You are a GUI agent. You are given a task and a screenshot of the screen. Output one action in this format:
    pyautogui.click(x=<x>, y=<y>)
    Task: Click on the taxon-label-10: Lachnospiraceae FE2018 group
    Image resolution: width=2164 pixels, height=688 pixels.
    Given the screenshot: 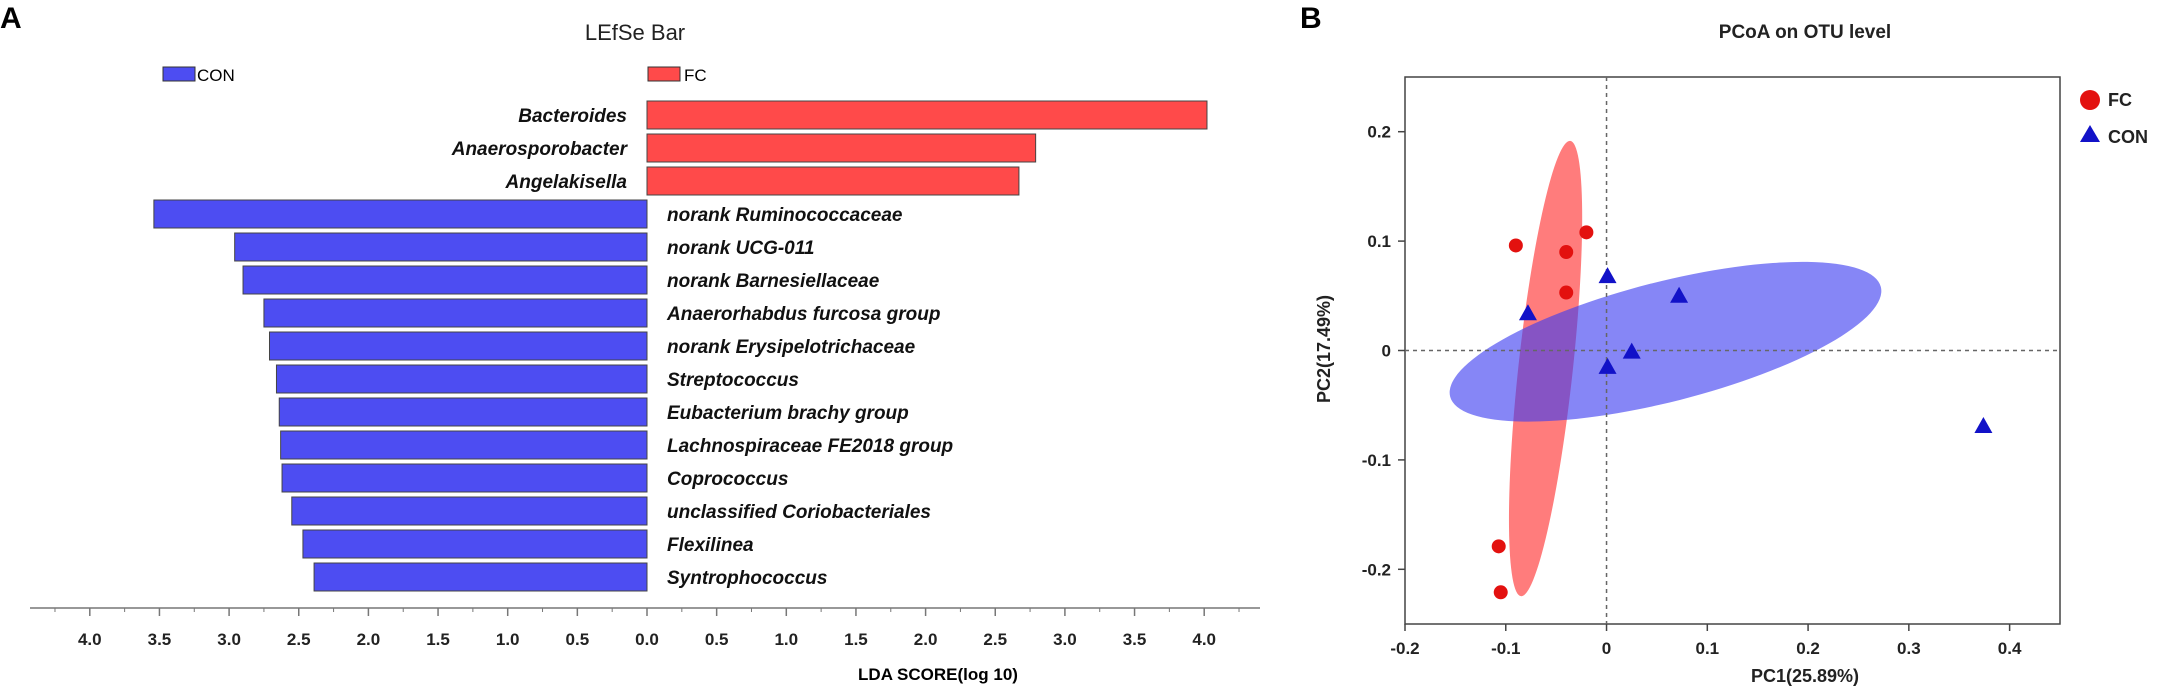 What is the action you would take?
    pyautogui.click(x=810, y=446)
    